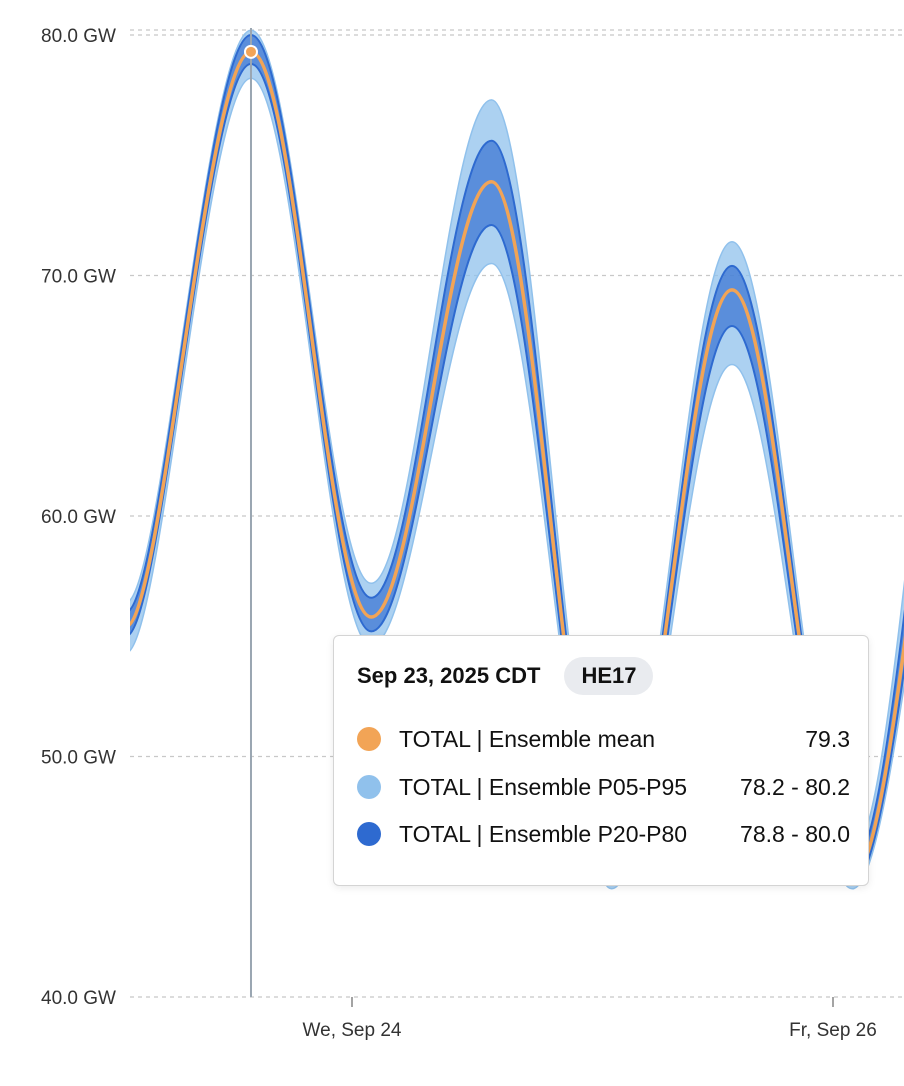 The image size is (904, 1086). I want to click on tooltip-row-value: 78.8 - 80.0, so click(795, 833).